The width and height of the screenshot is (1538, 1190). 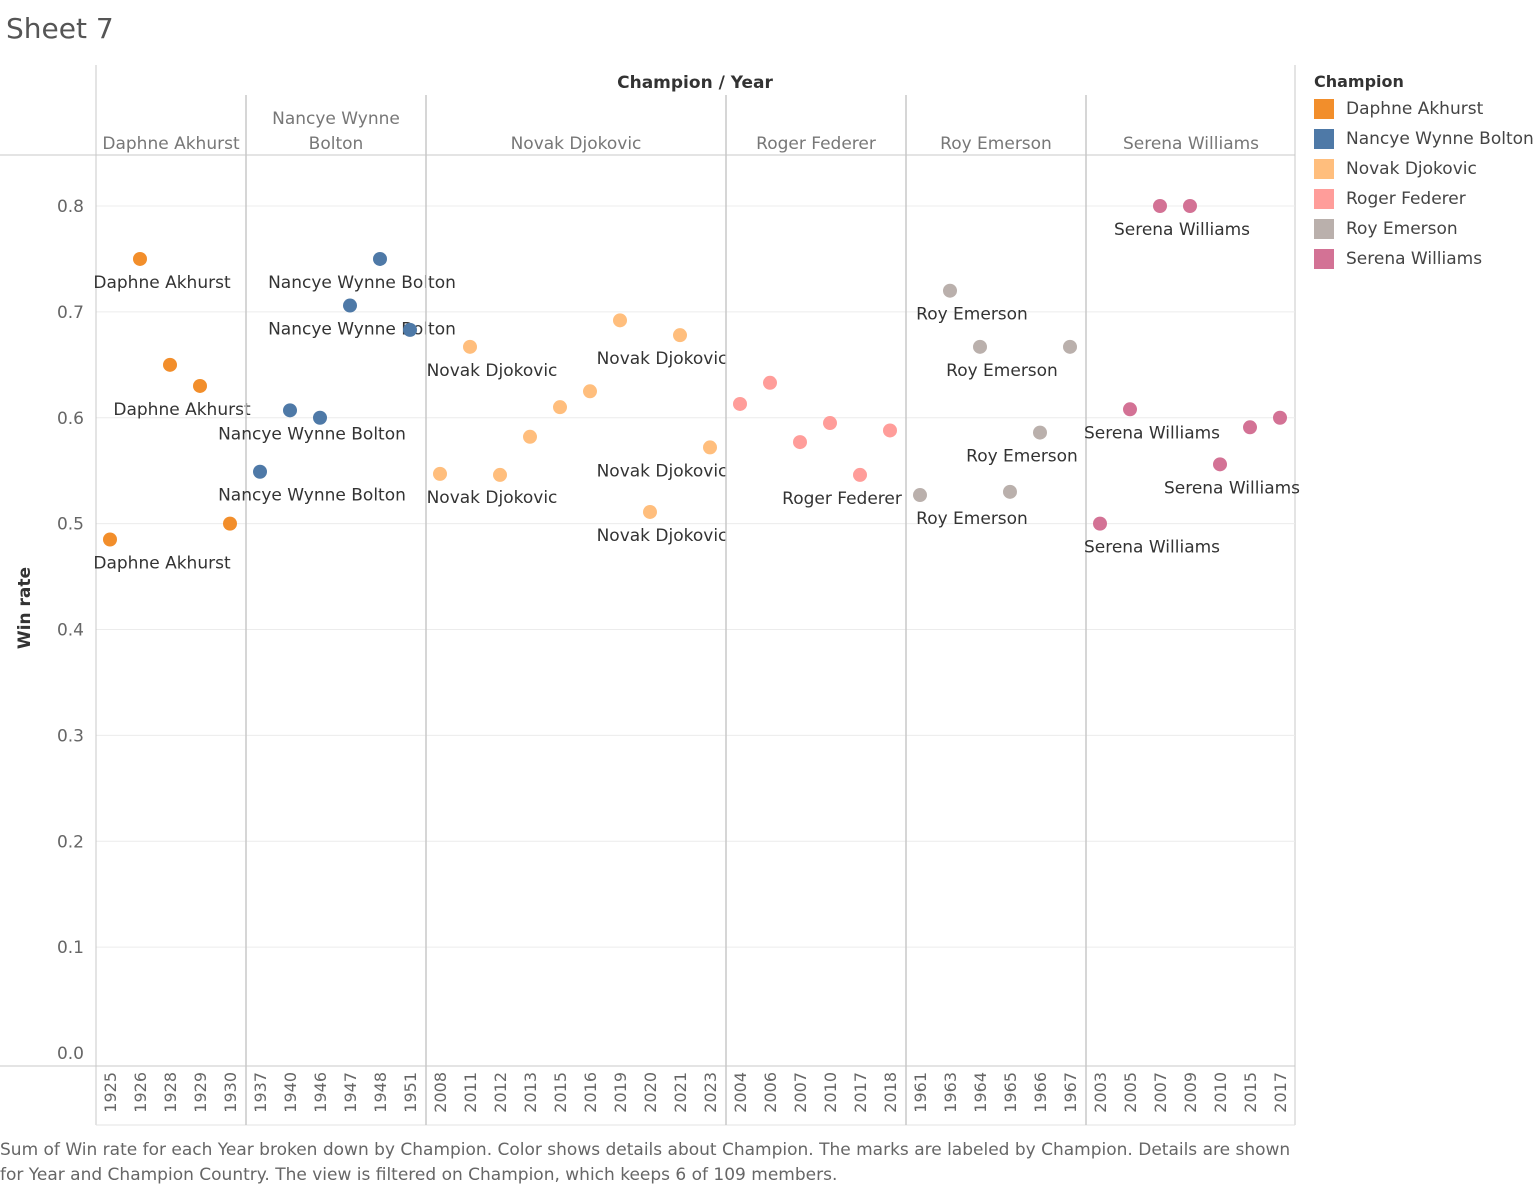 I want to click on y-tick-label: 0.4, so click(x=70, y=631).